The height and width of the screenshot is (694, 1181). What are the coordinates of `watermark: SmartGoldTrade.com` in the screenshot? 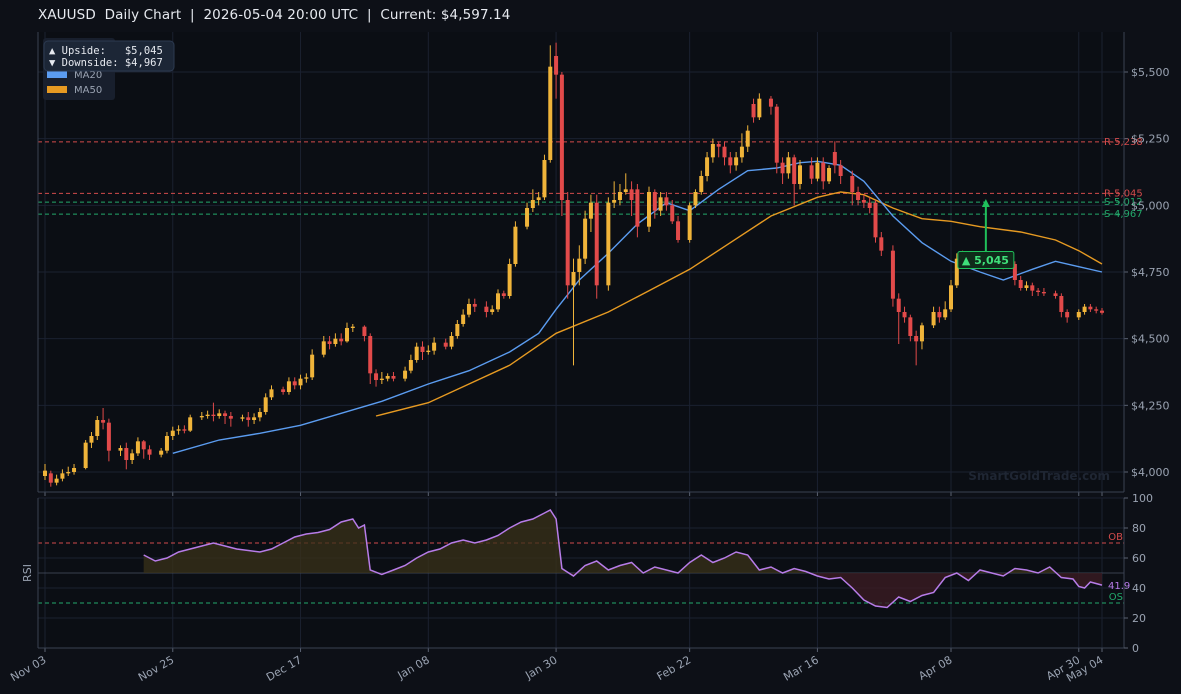 It's located at (1039, 476).